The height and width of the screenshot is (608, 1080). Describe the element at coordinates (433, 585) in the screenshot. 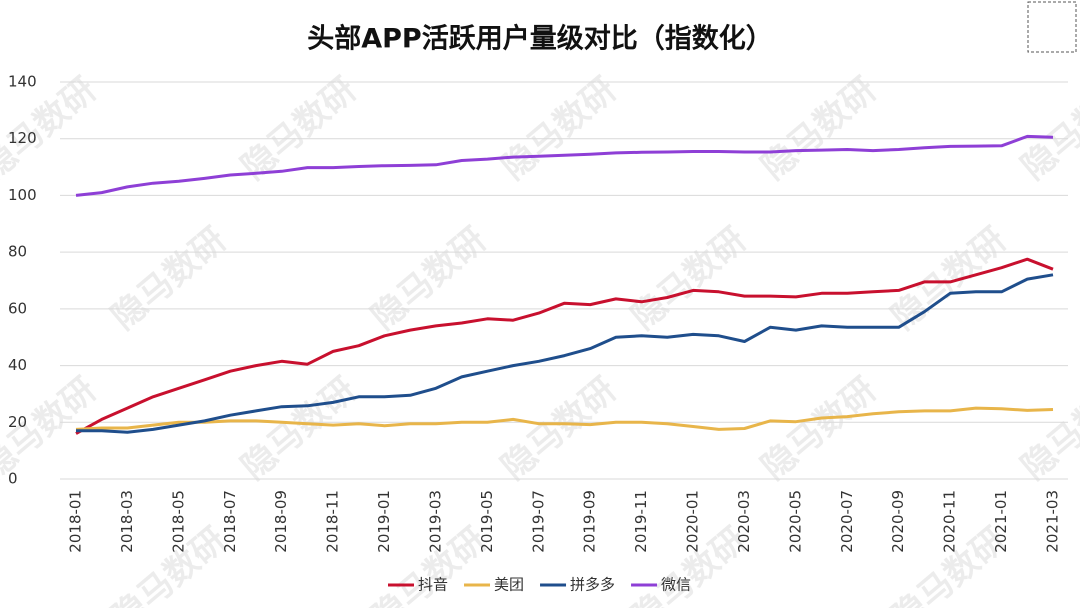

I see `legend-label: 抖音` at that location.